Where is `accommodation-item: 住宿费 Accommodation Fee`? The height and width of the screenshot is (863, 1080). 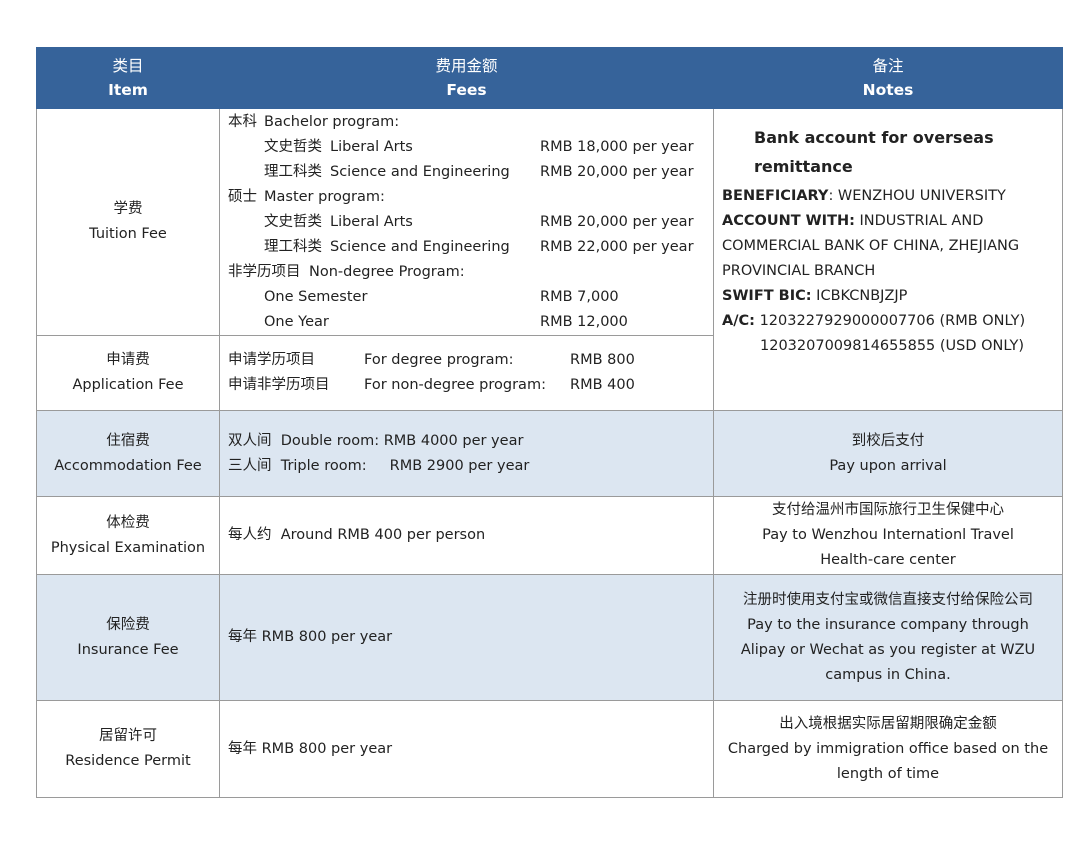 accommodation-item: 住宿费 Accommodation Fee is located at coordinates (128, 453).